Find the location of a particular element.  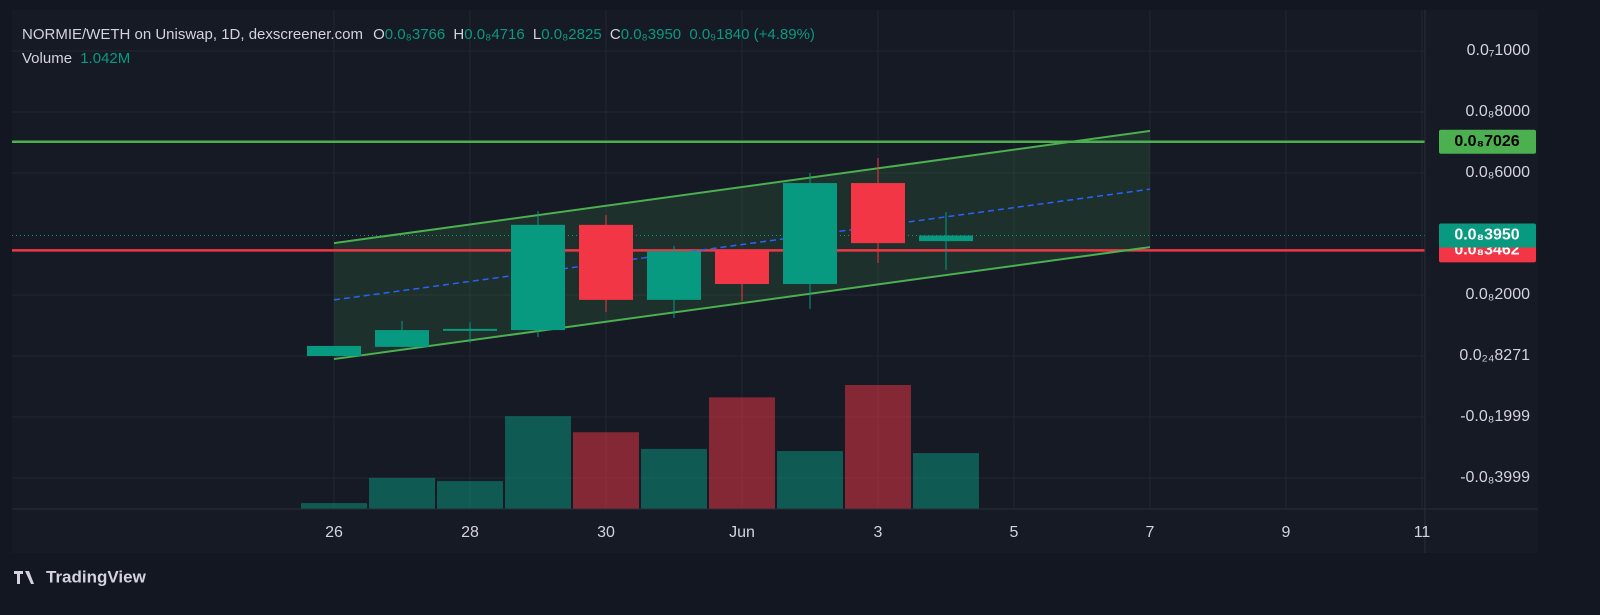

high-label: H is located at coordinates (458, 34).